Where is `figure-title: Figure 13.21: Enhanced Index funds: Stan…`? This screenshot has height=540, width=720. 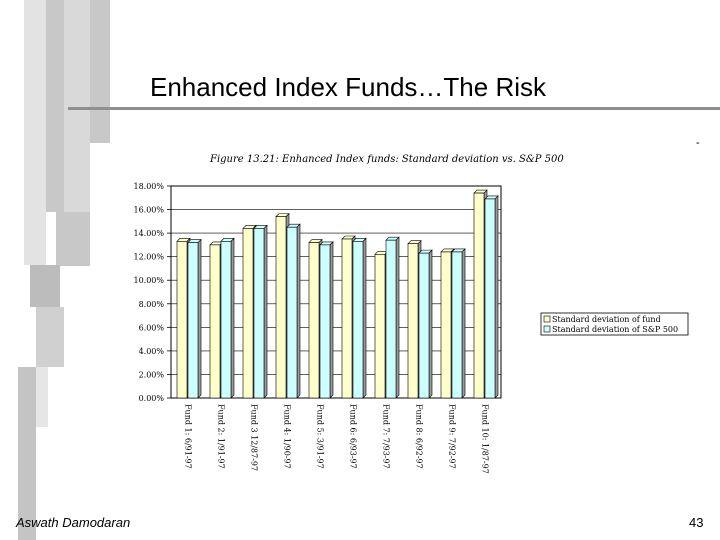 figure-title: Figure 13.21: Enhanced Index funds: Stan… is located at coordinates (387, 159).